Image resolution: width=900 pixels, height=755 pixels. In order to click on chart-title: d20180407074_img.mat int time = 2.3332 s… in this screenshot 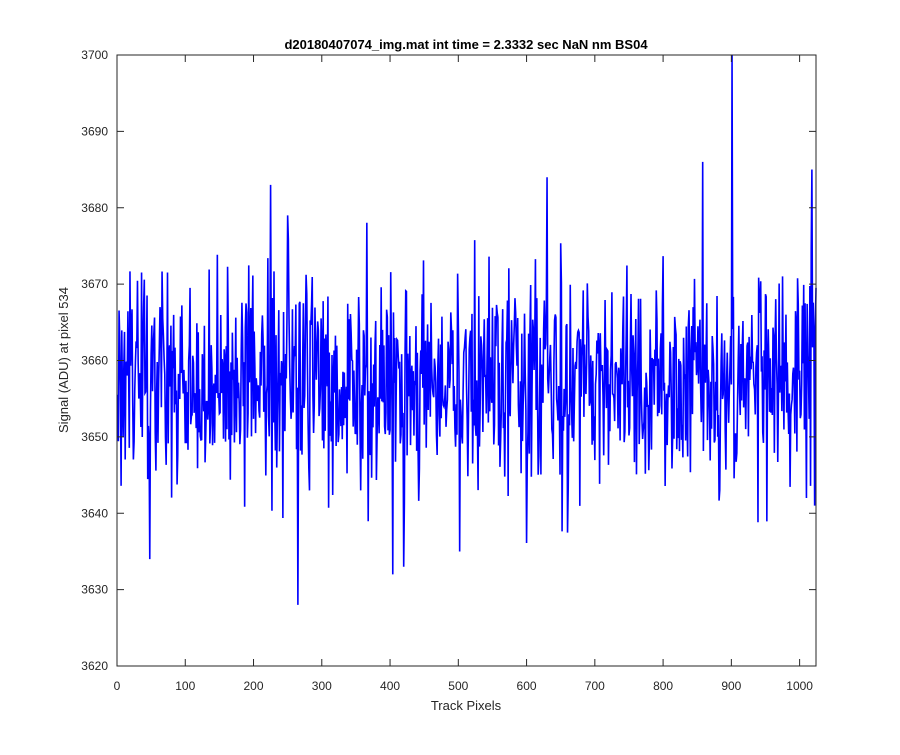, I will do `click(466, 44)`.